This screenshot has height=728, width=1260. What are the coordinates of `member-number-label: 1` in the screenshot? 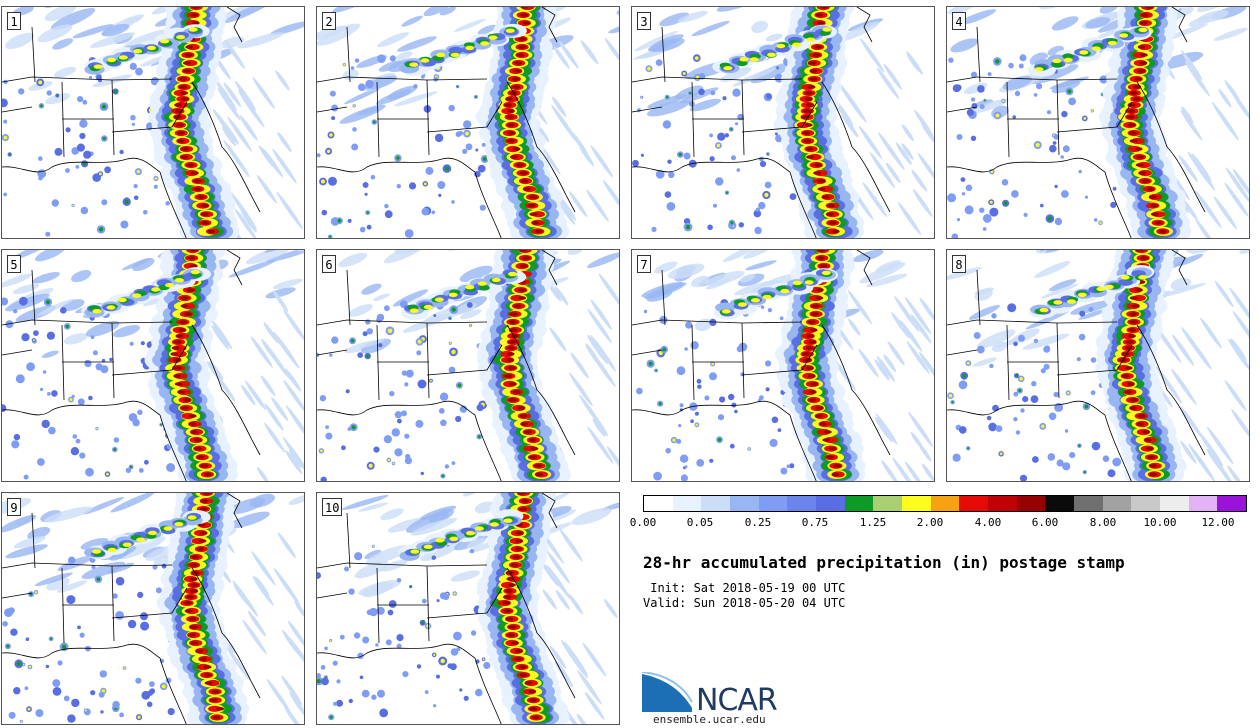 It's located at (14, 21).